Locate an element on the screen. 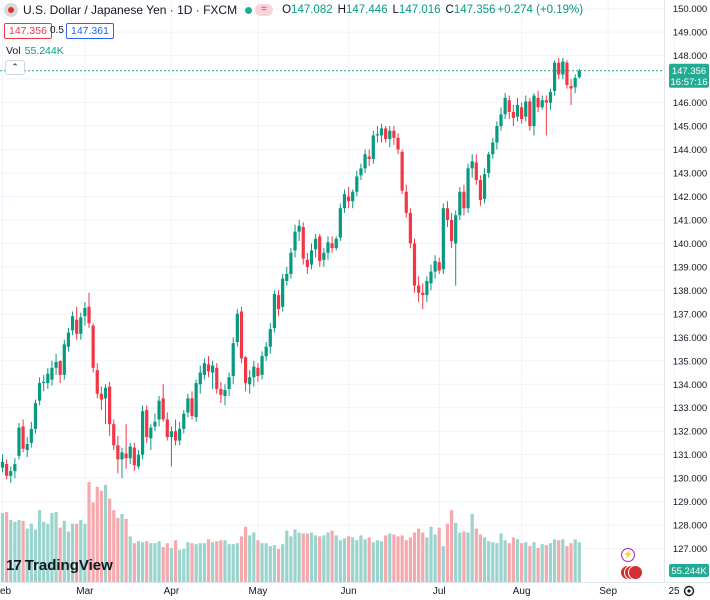  price-tick-label: 140.000 is located at coordinates (690, 244).